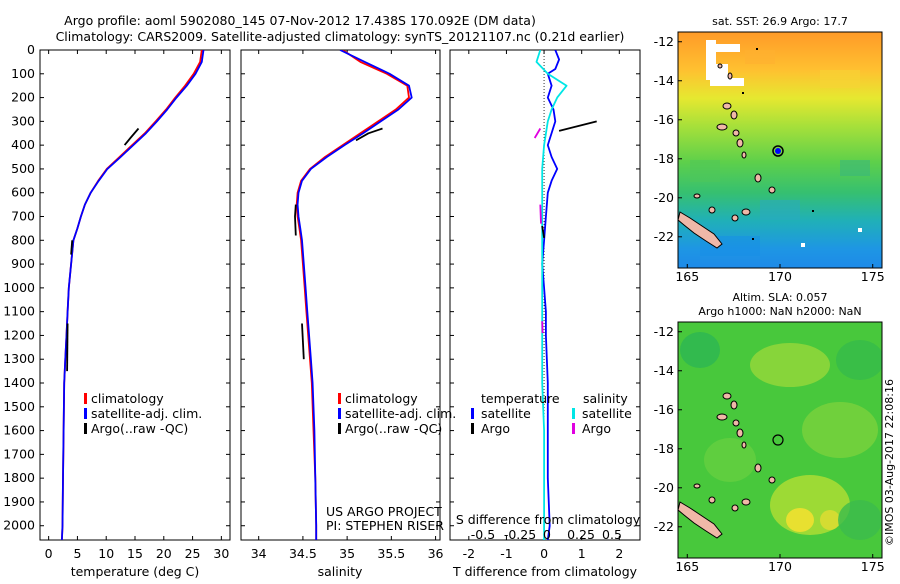  What do you see at coordinates (19, 477) in the screenshot?
I see `y-tick-label: 1800` at bounding box center [19, 477].